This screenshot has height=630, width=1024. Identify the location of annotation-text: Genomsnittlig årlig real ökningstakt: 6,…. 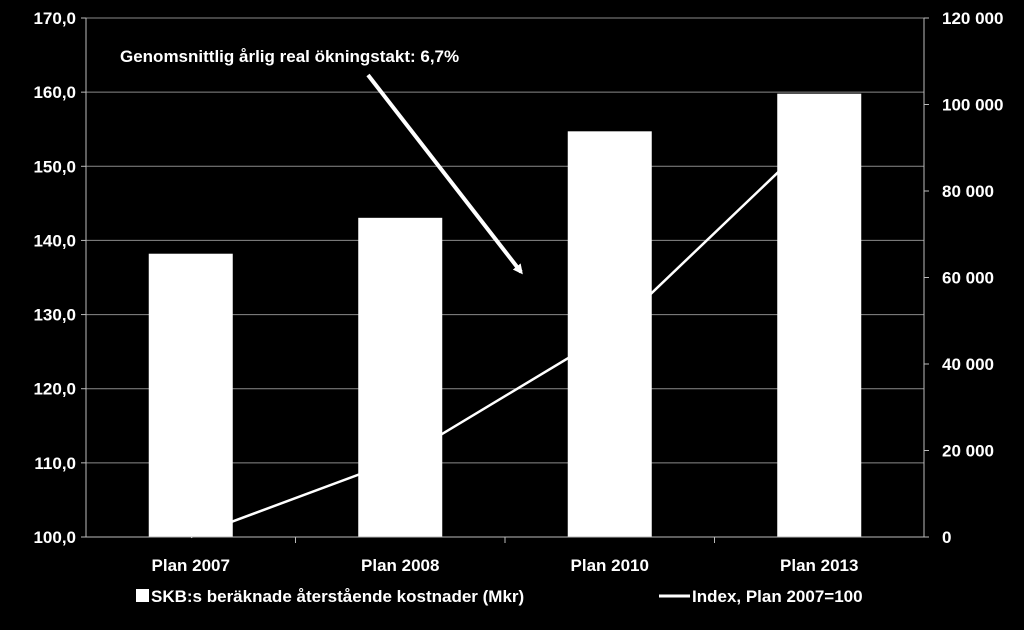
(289, 56).